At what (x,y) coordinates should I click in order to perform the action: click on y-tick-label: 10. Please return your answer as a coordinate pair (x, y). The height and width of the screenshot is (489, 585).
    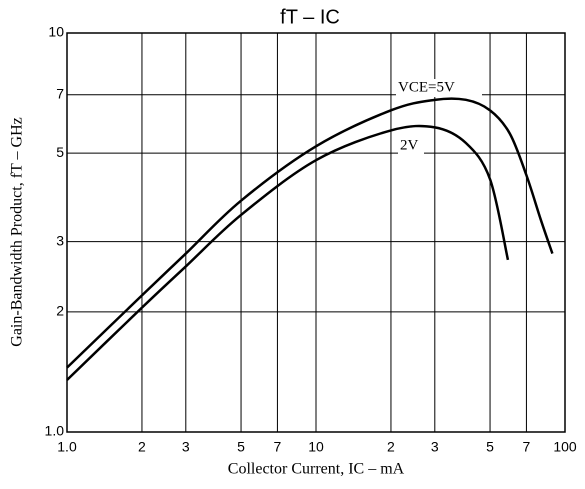
    Looking at the image, I should click on (56, 32).